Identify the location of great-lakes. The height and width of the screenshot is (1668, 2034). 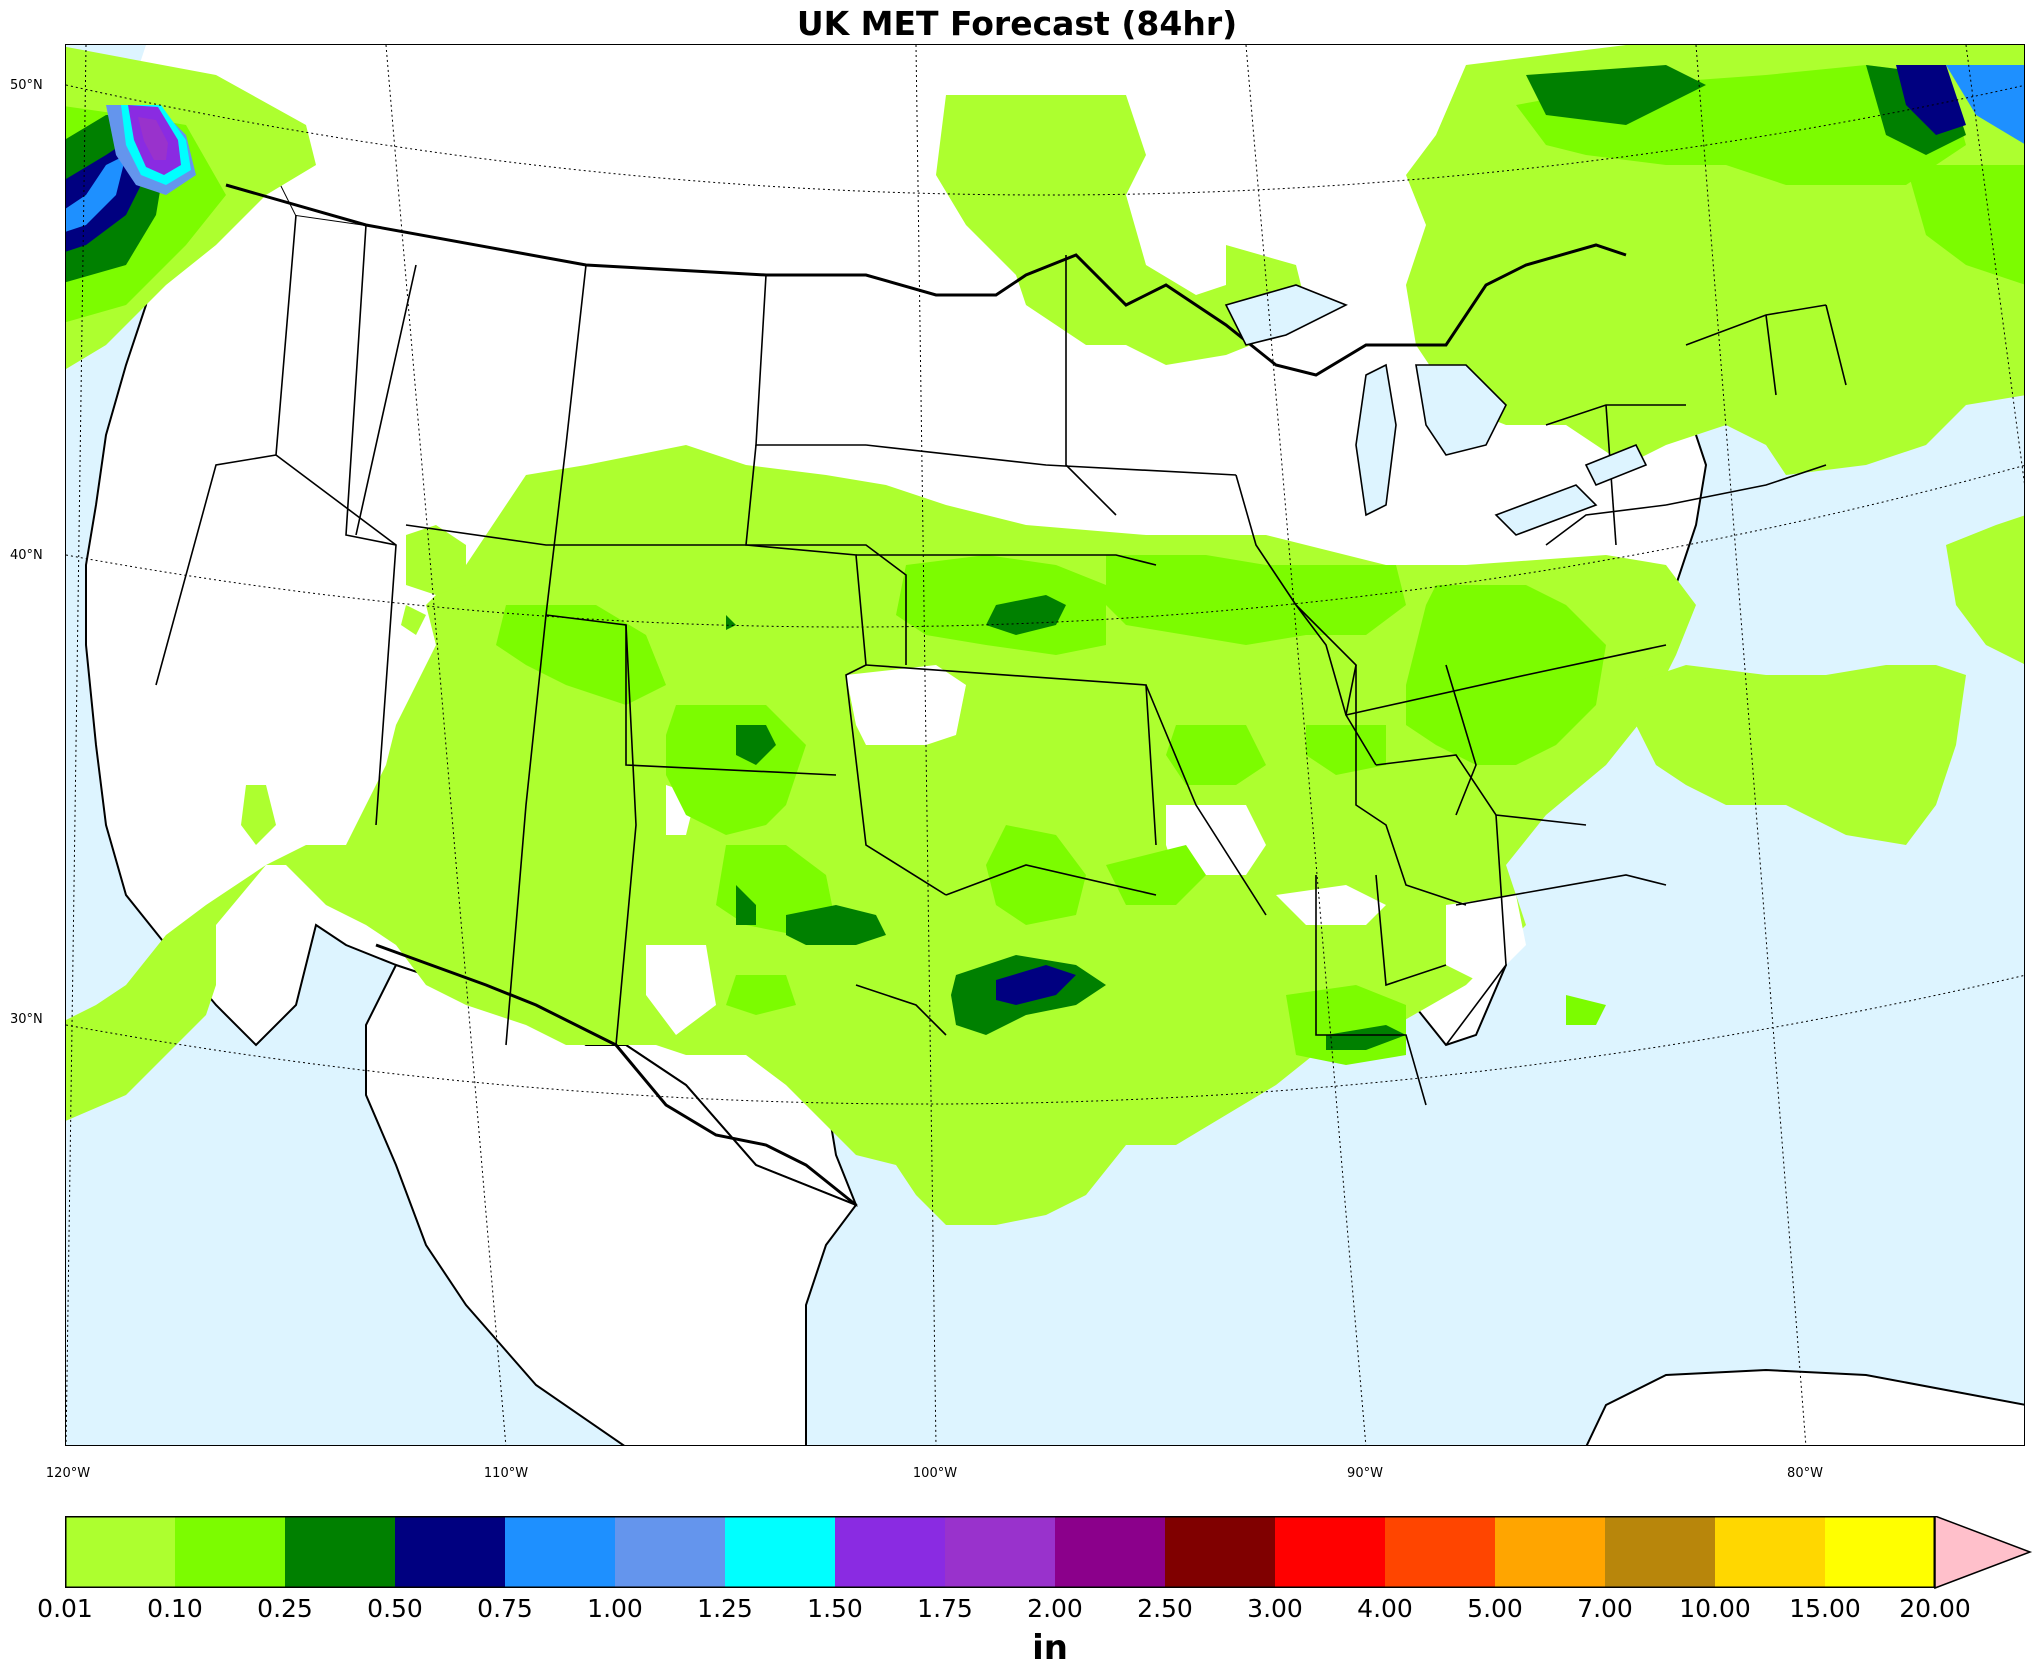
(1436, 410).